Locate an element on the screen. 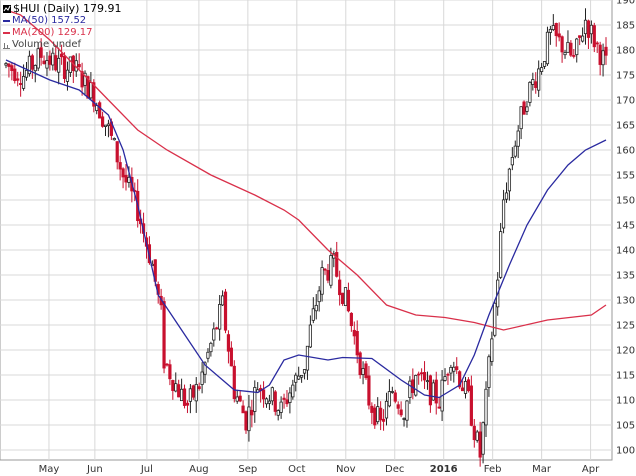 The height and width of the screenshot is (476, 636). y-tick-label: 145 is located at coordinates (625, 226).